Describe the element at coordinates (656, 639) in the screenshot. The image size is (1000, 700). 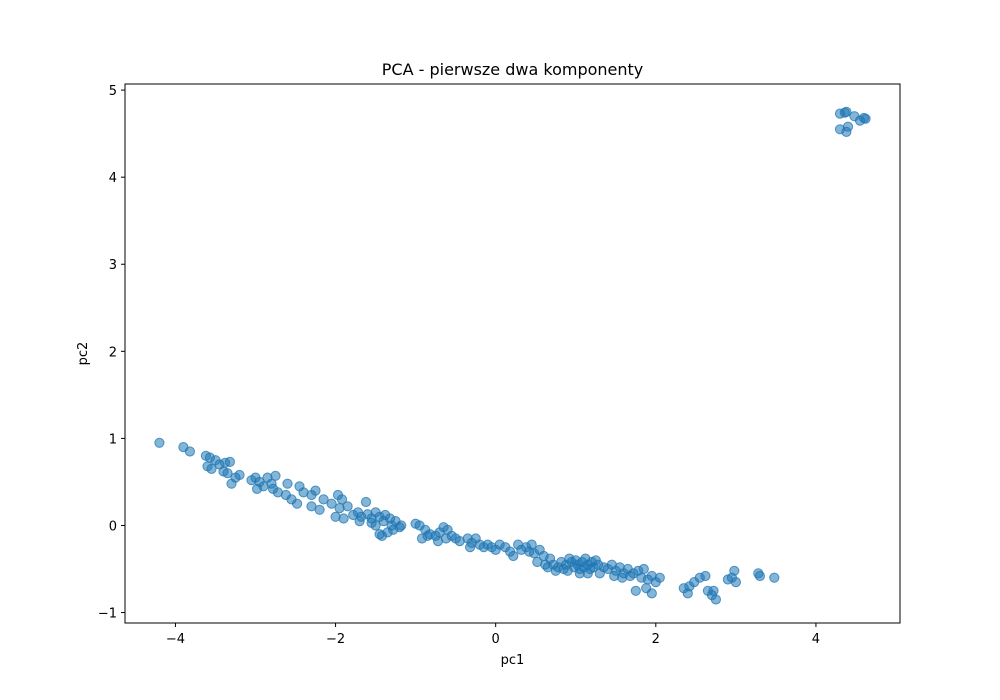
I see `x-tick-label: 2` at that location.